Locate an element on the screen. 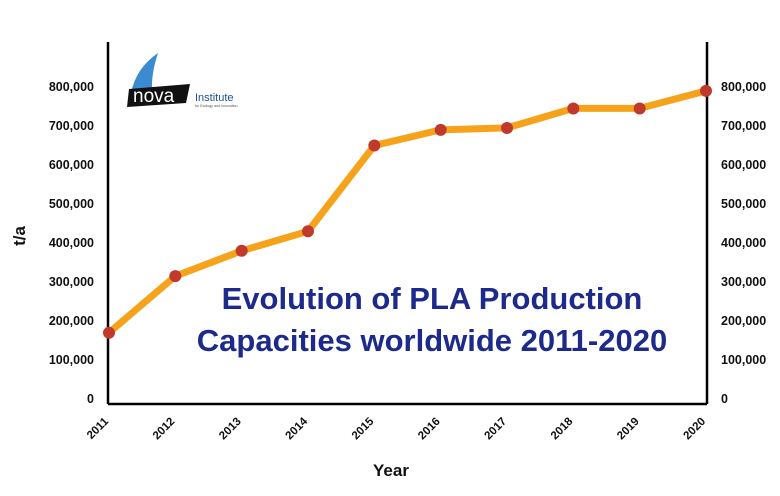  x-tick-label: 2015 is located at coordinates (363, 428).